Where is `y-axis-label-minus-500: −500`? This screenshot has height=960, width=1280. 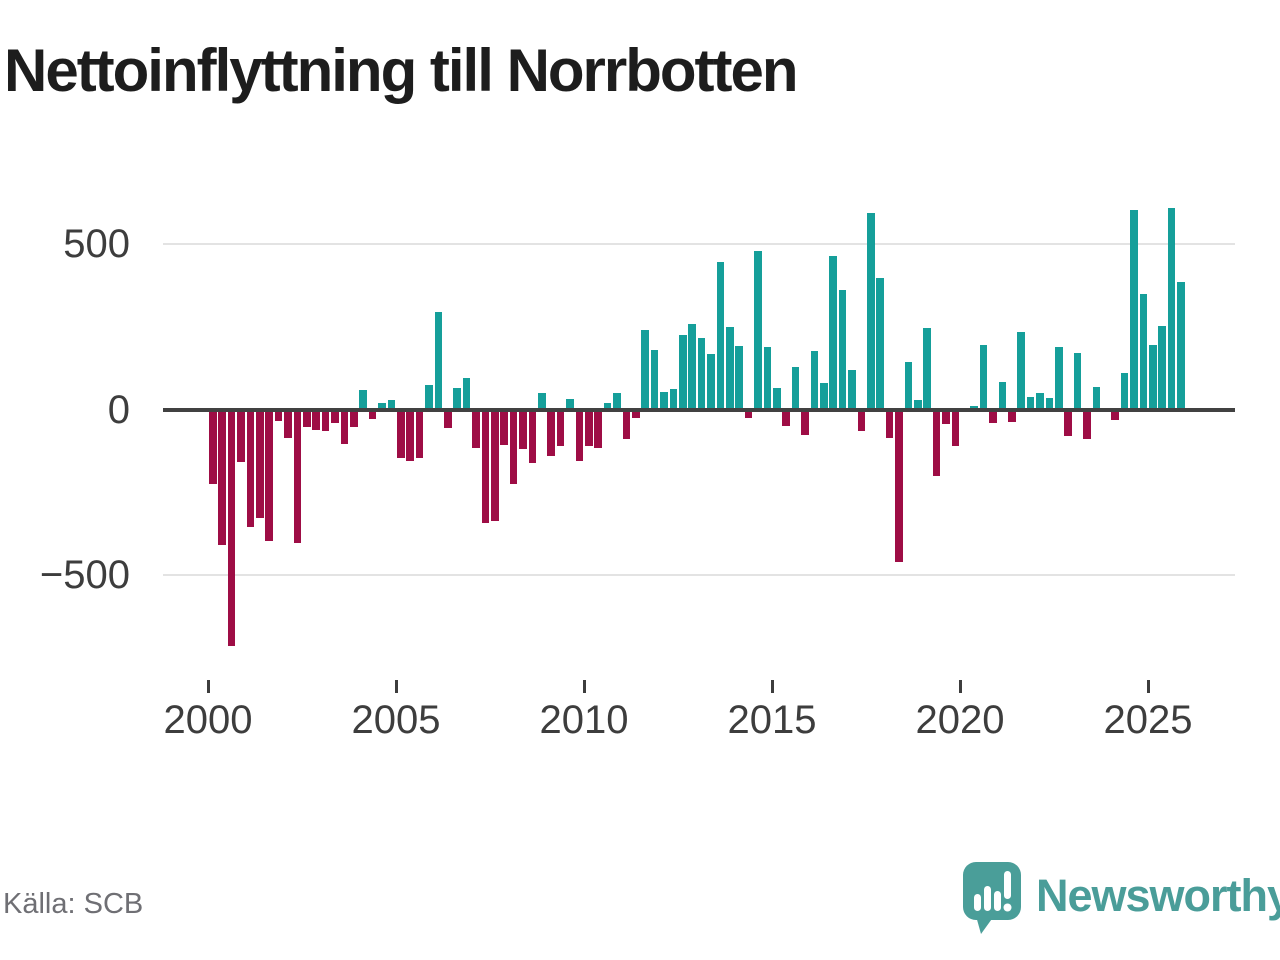 y-axis-label-minus-500: −500 is located at coordinates (84, 575).